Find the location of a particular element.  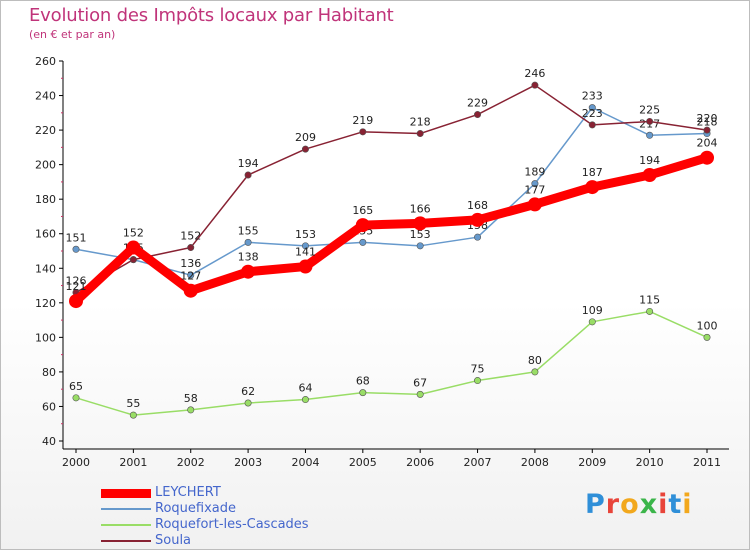

data-label: 209 is located at coordinates (305, 137).